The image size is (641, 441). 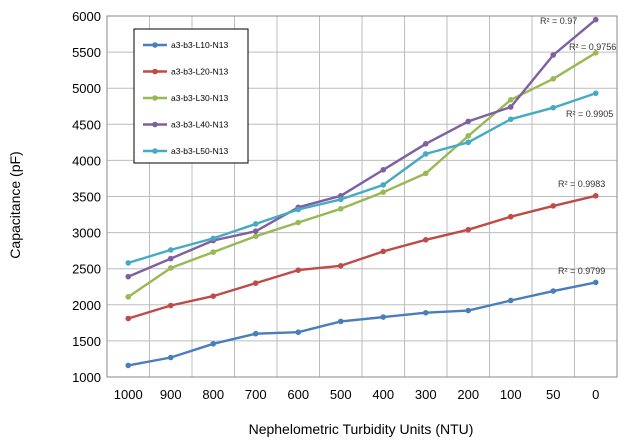 I want to click on y-tick-label: 1000, so click(x=86, y=377).